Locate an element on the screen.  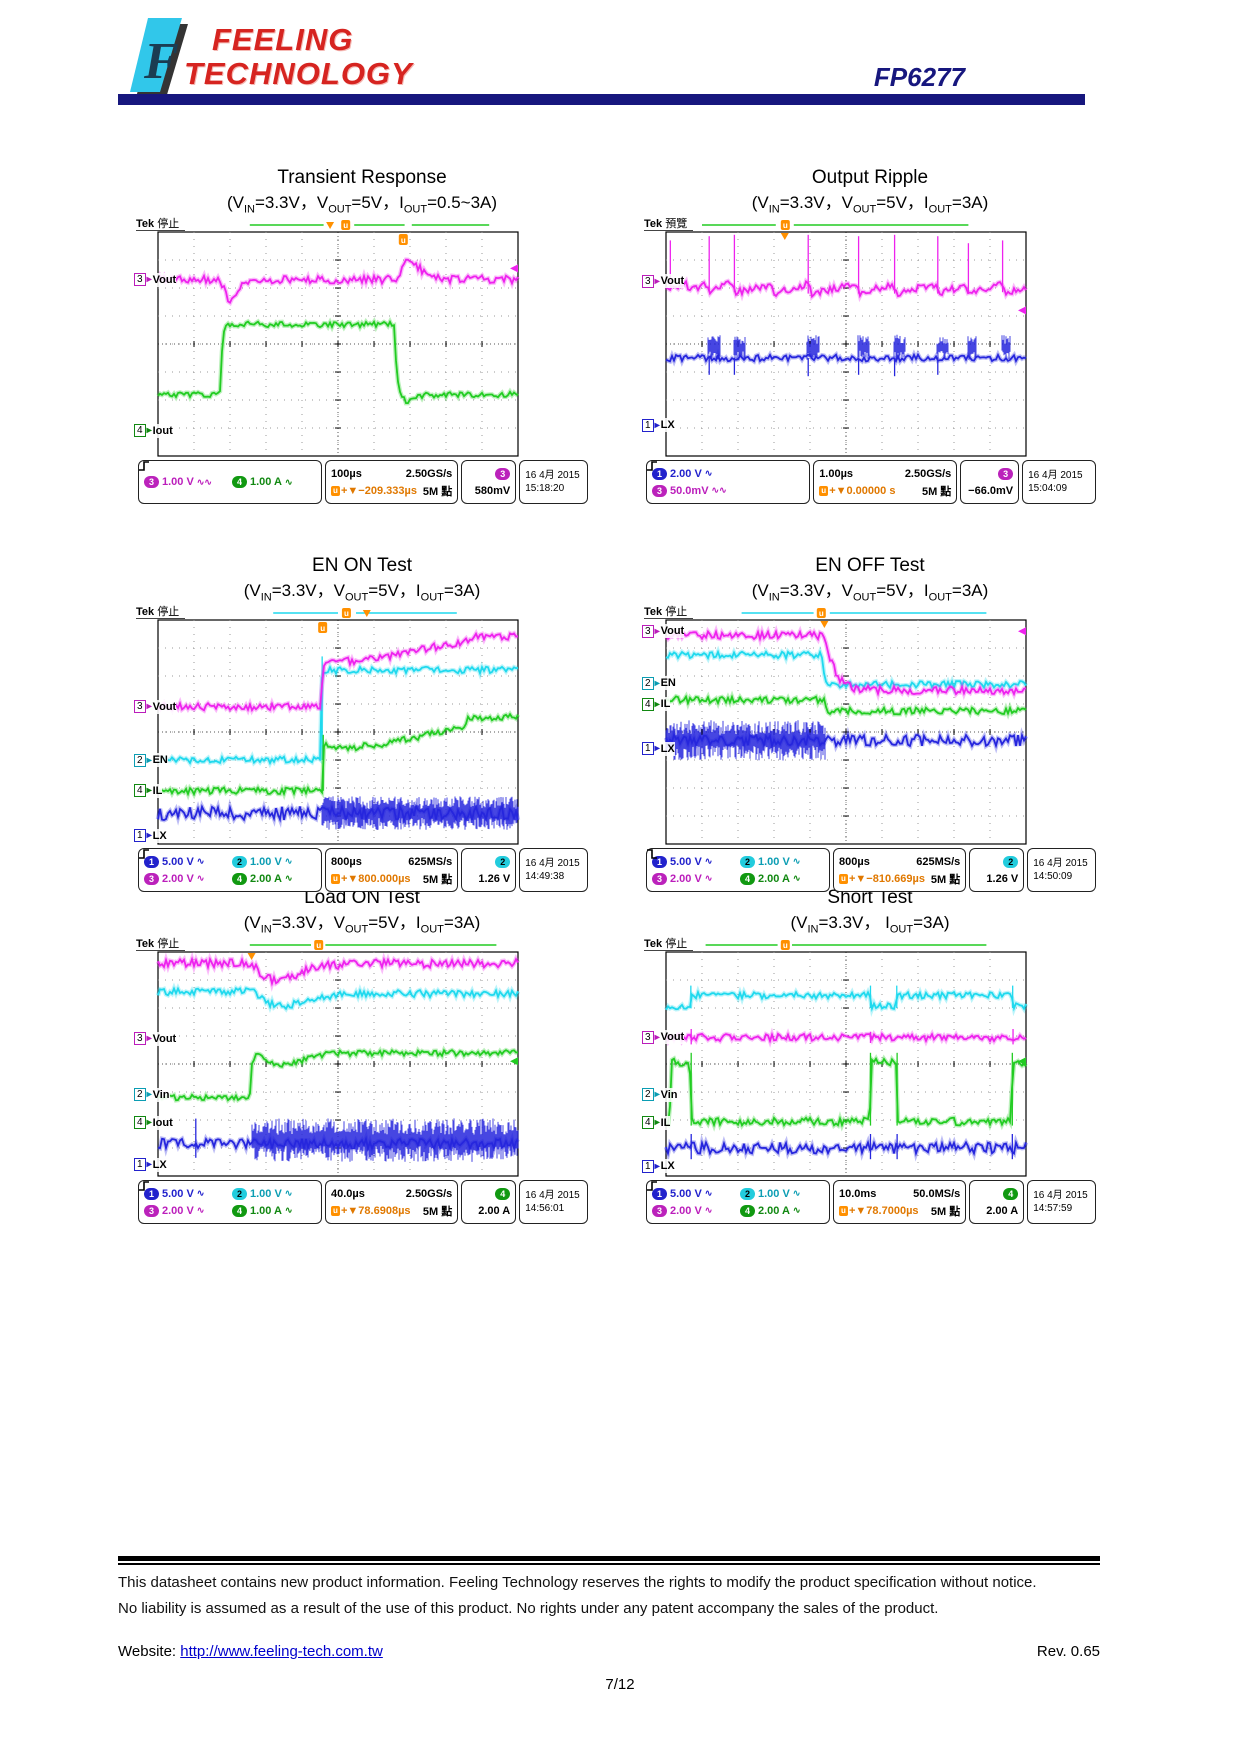
datetime-box: 16 4月 2015 14:49:38 is located at coordinates (553, 870).